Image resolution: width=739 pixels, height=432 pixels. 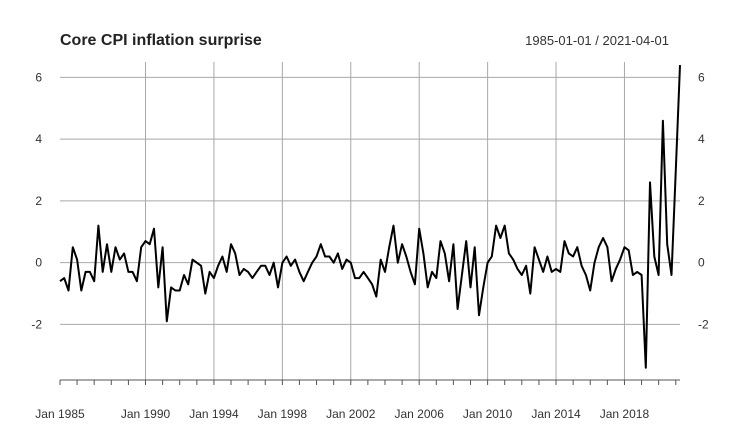 What do you see at coordinates (36, 324) in the screenshot?
I see `y-tick-label-left: -2` at bounding box center [36, 324].